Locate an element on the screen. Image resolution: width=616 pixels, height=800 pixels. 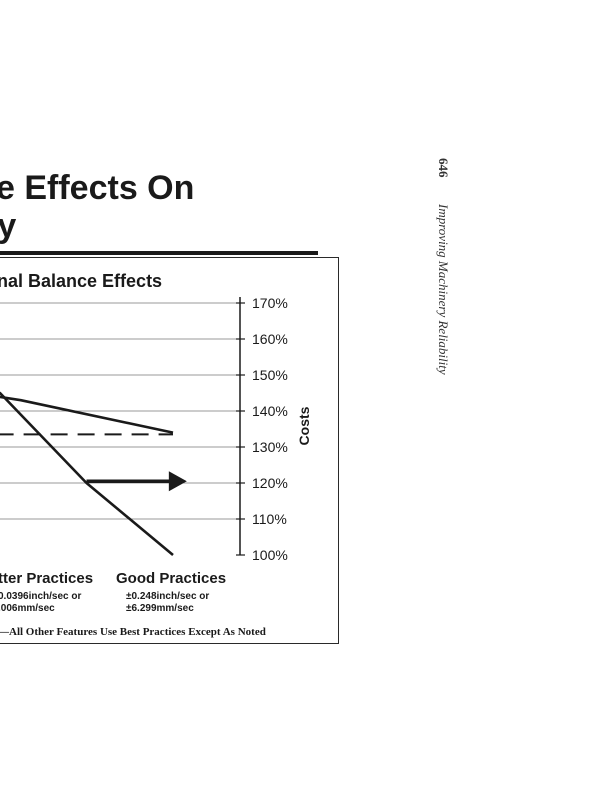
chart-title: nal Balance Effects is located at coordinates (81, 281).